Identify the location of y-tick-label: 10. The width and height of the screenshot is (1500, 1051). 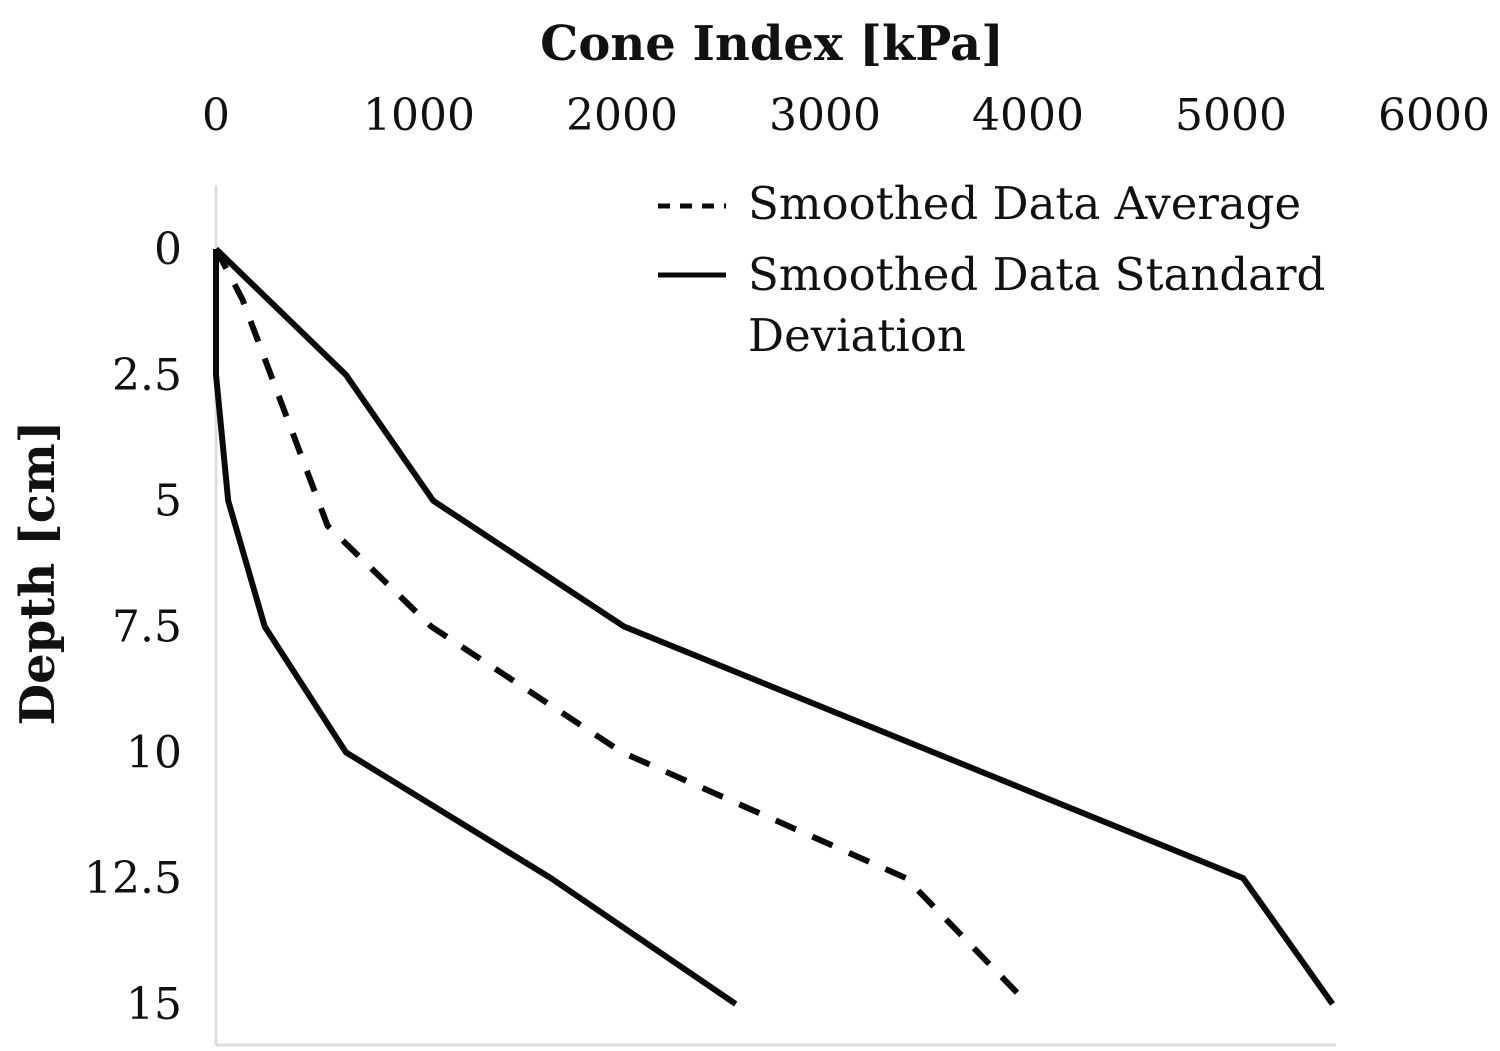
(154, 752).